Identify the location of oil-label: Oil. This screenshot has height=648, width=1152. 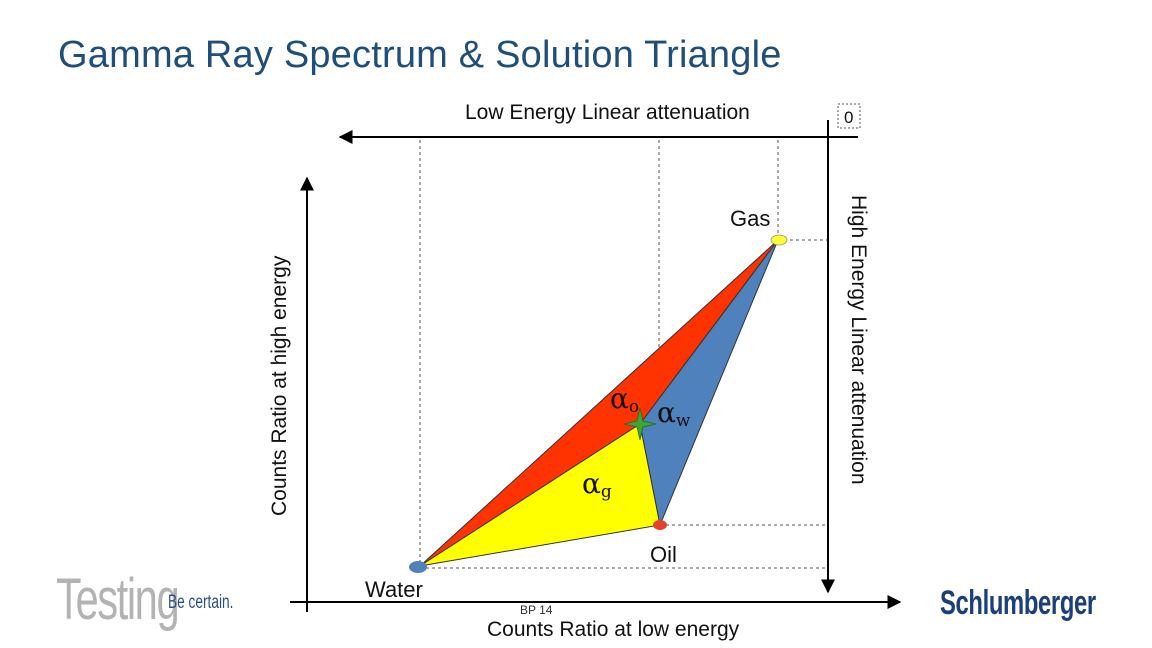
(663, 554).